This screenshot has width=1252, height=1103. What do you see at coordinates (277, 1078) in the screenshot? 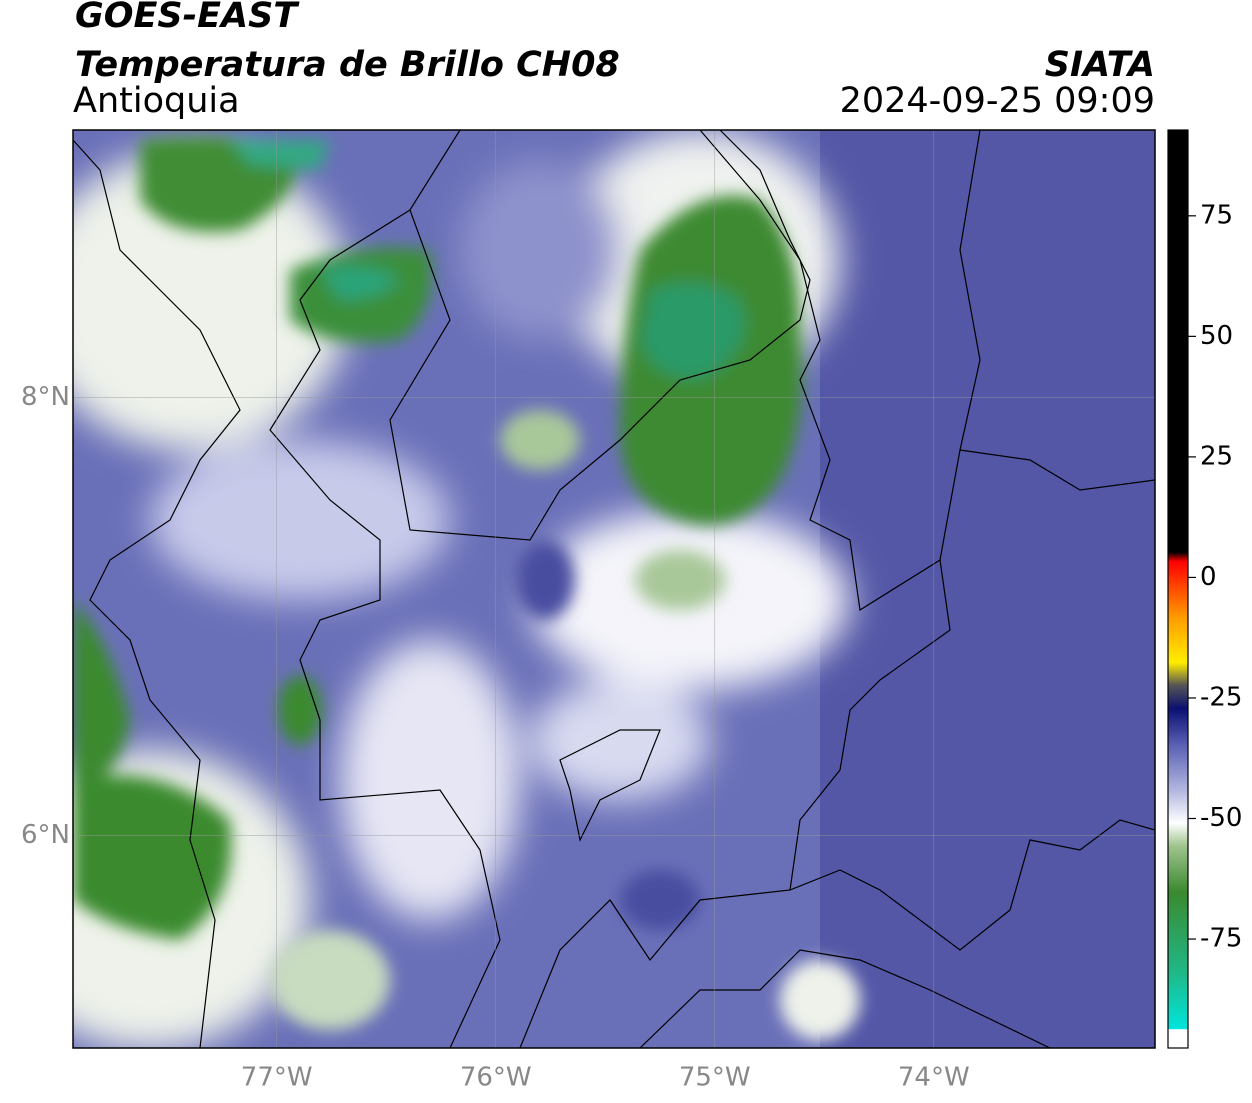
I see `lon-tick-label: 77°W` at bounding box center [277, 1078].